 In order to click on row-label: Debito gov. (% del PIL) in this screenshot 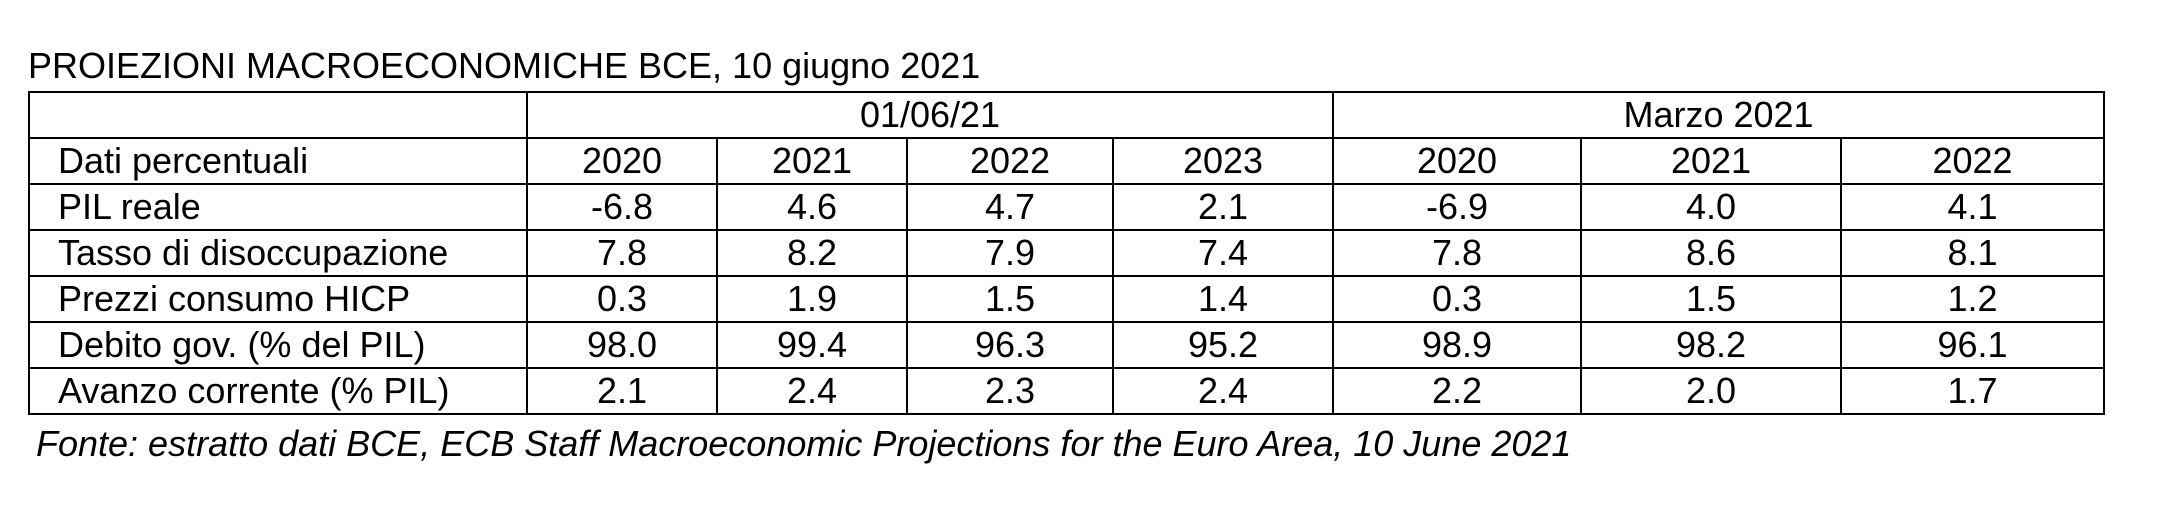, I will do `click(278, 345)`.